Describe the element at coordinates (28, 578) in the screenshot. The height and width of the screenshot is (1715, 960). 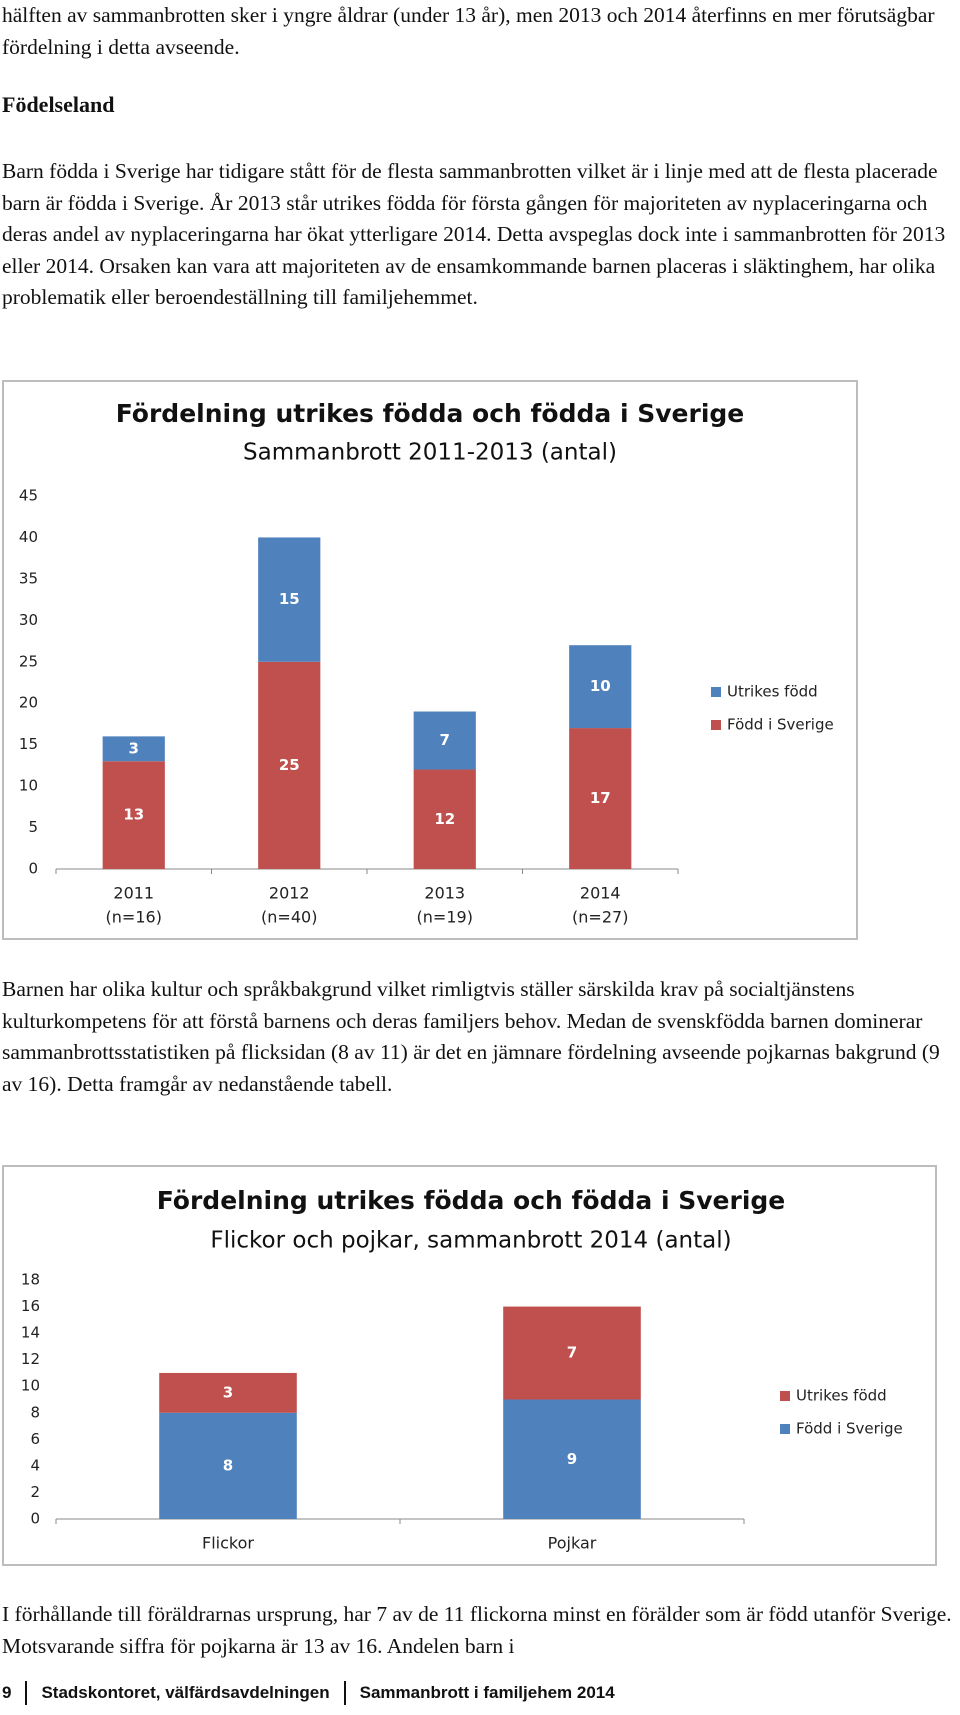
I see `y-tick-label: 35` at that location.